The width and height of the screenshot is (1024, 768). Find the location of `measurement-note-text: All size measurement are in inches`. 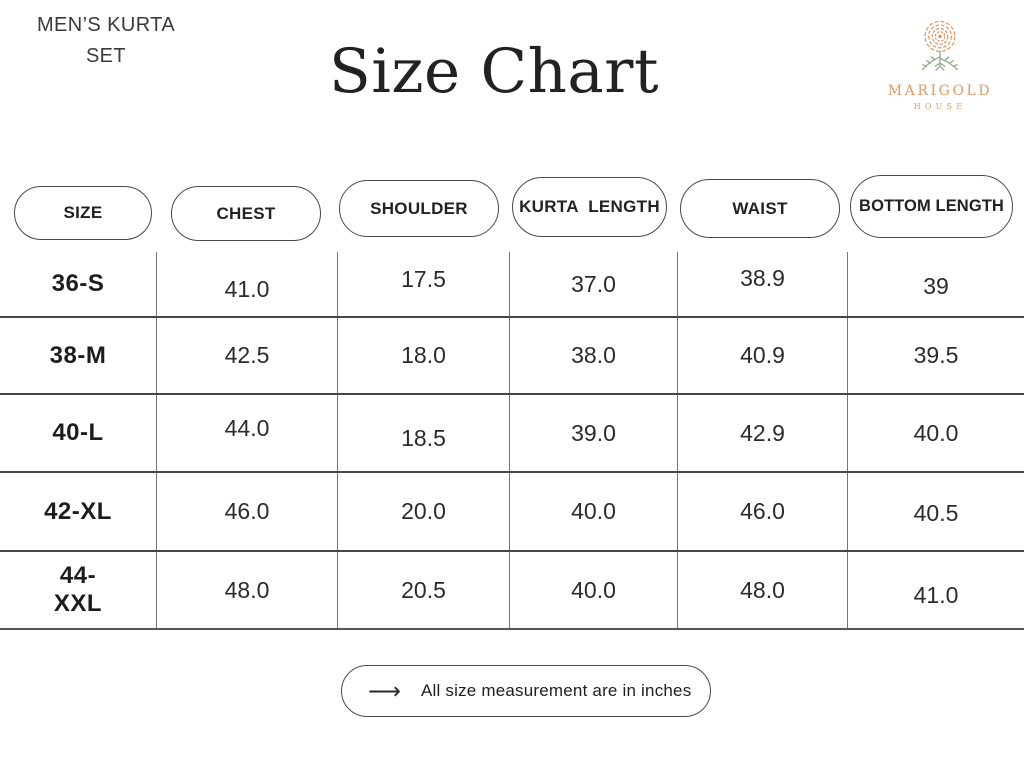

measurement-note-text: All size measurement are in inches is located at coordinates (556, 690).